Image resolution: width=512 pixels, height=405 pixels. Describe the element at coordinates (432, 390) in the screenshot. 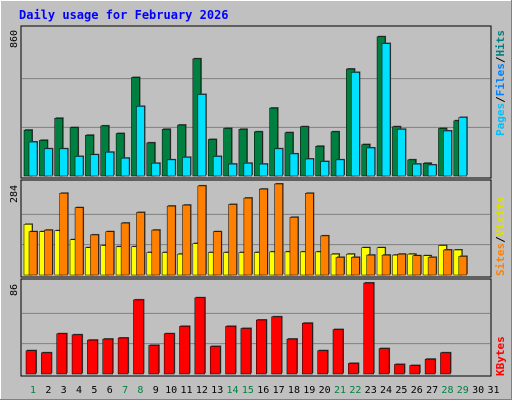

I see `day-label: 27` at that location.